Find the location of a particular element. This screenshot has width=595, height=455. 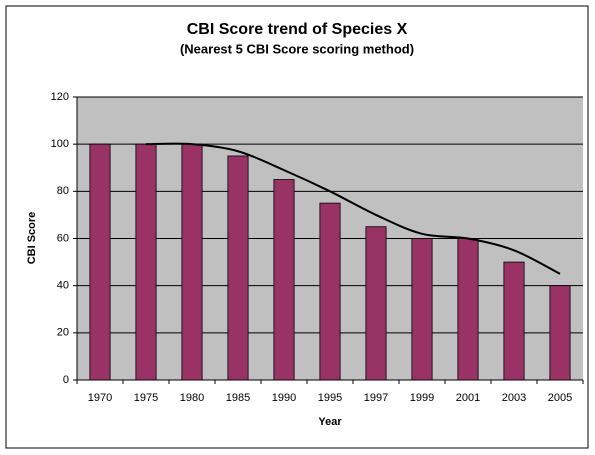

x-tick-label: 1997 is located at coordinates (376, 398).